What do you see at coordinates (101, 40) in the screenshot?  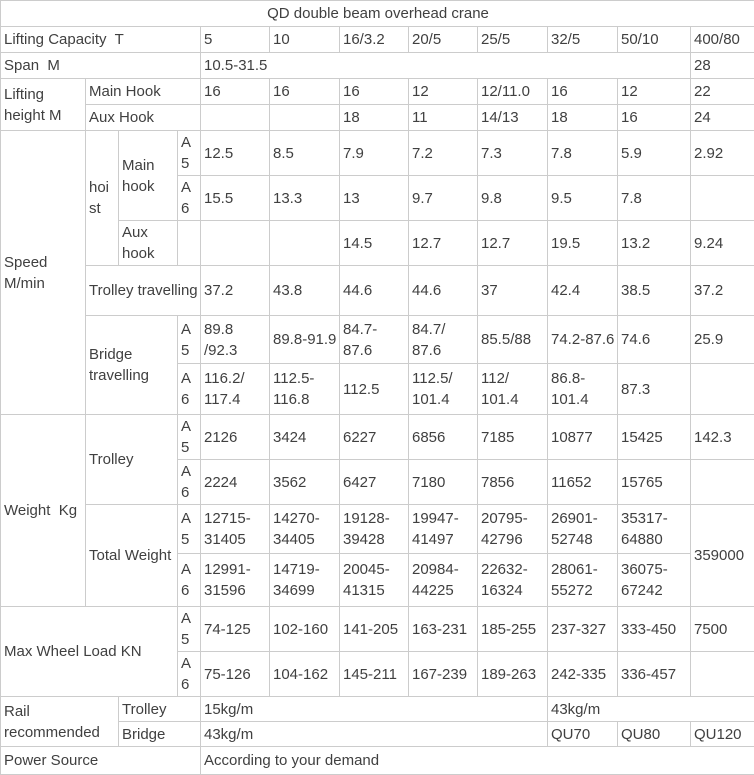 I see `capacity-row-label: Lifting Capacity T` at bounding box center [101, 40].